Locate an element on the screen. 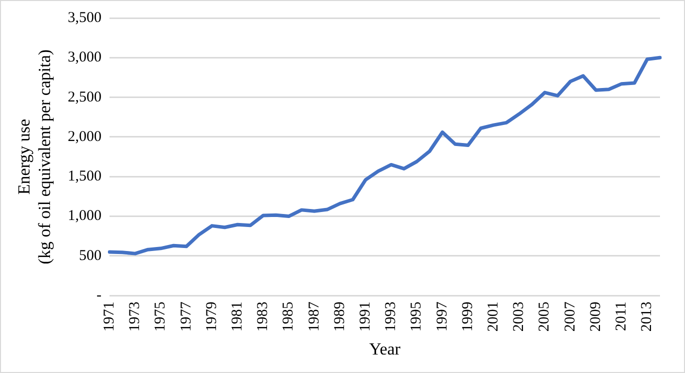 The image size is (685, 373). y-tick-label: 3,000 is located at coordinates (85, 58).